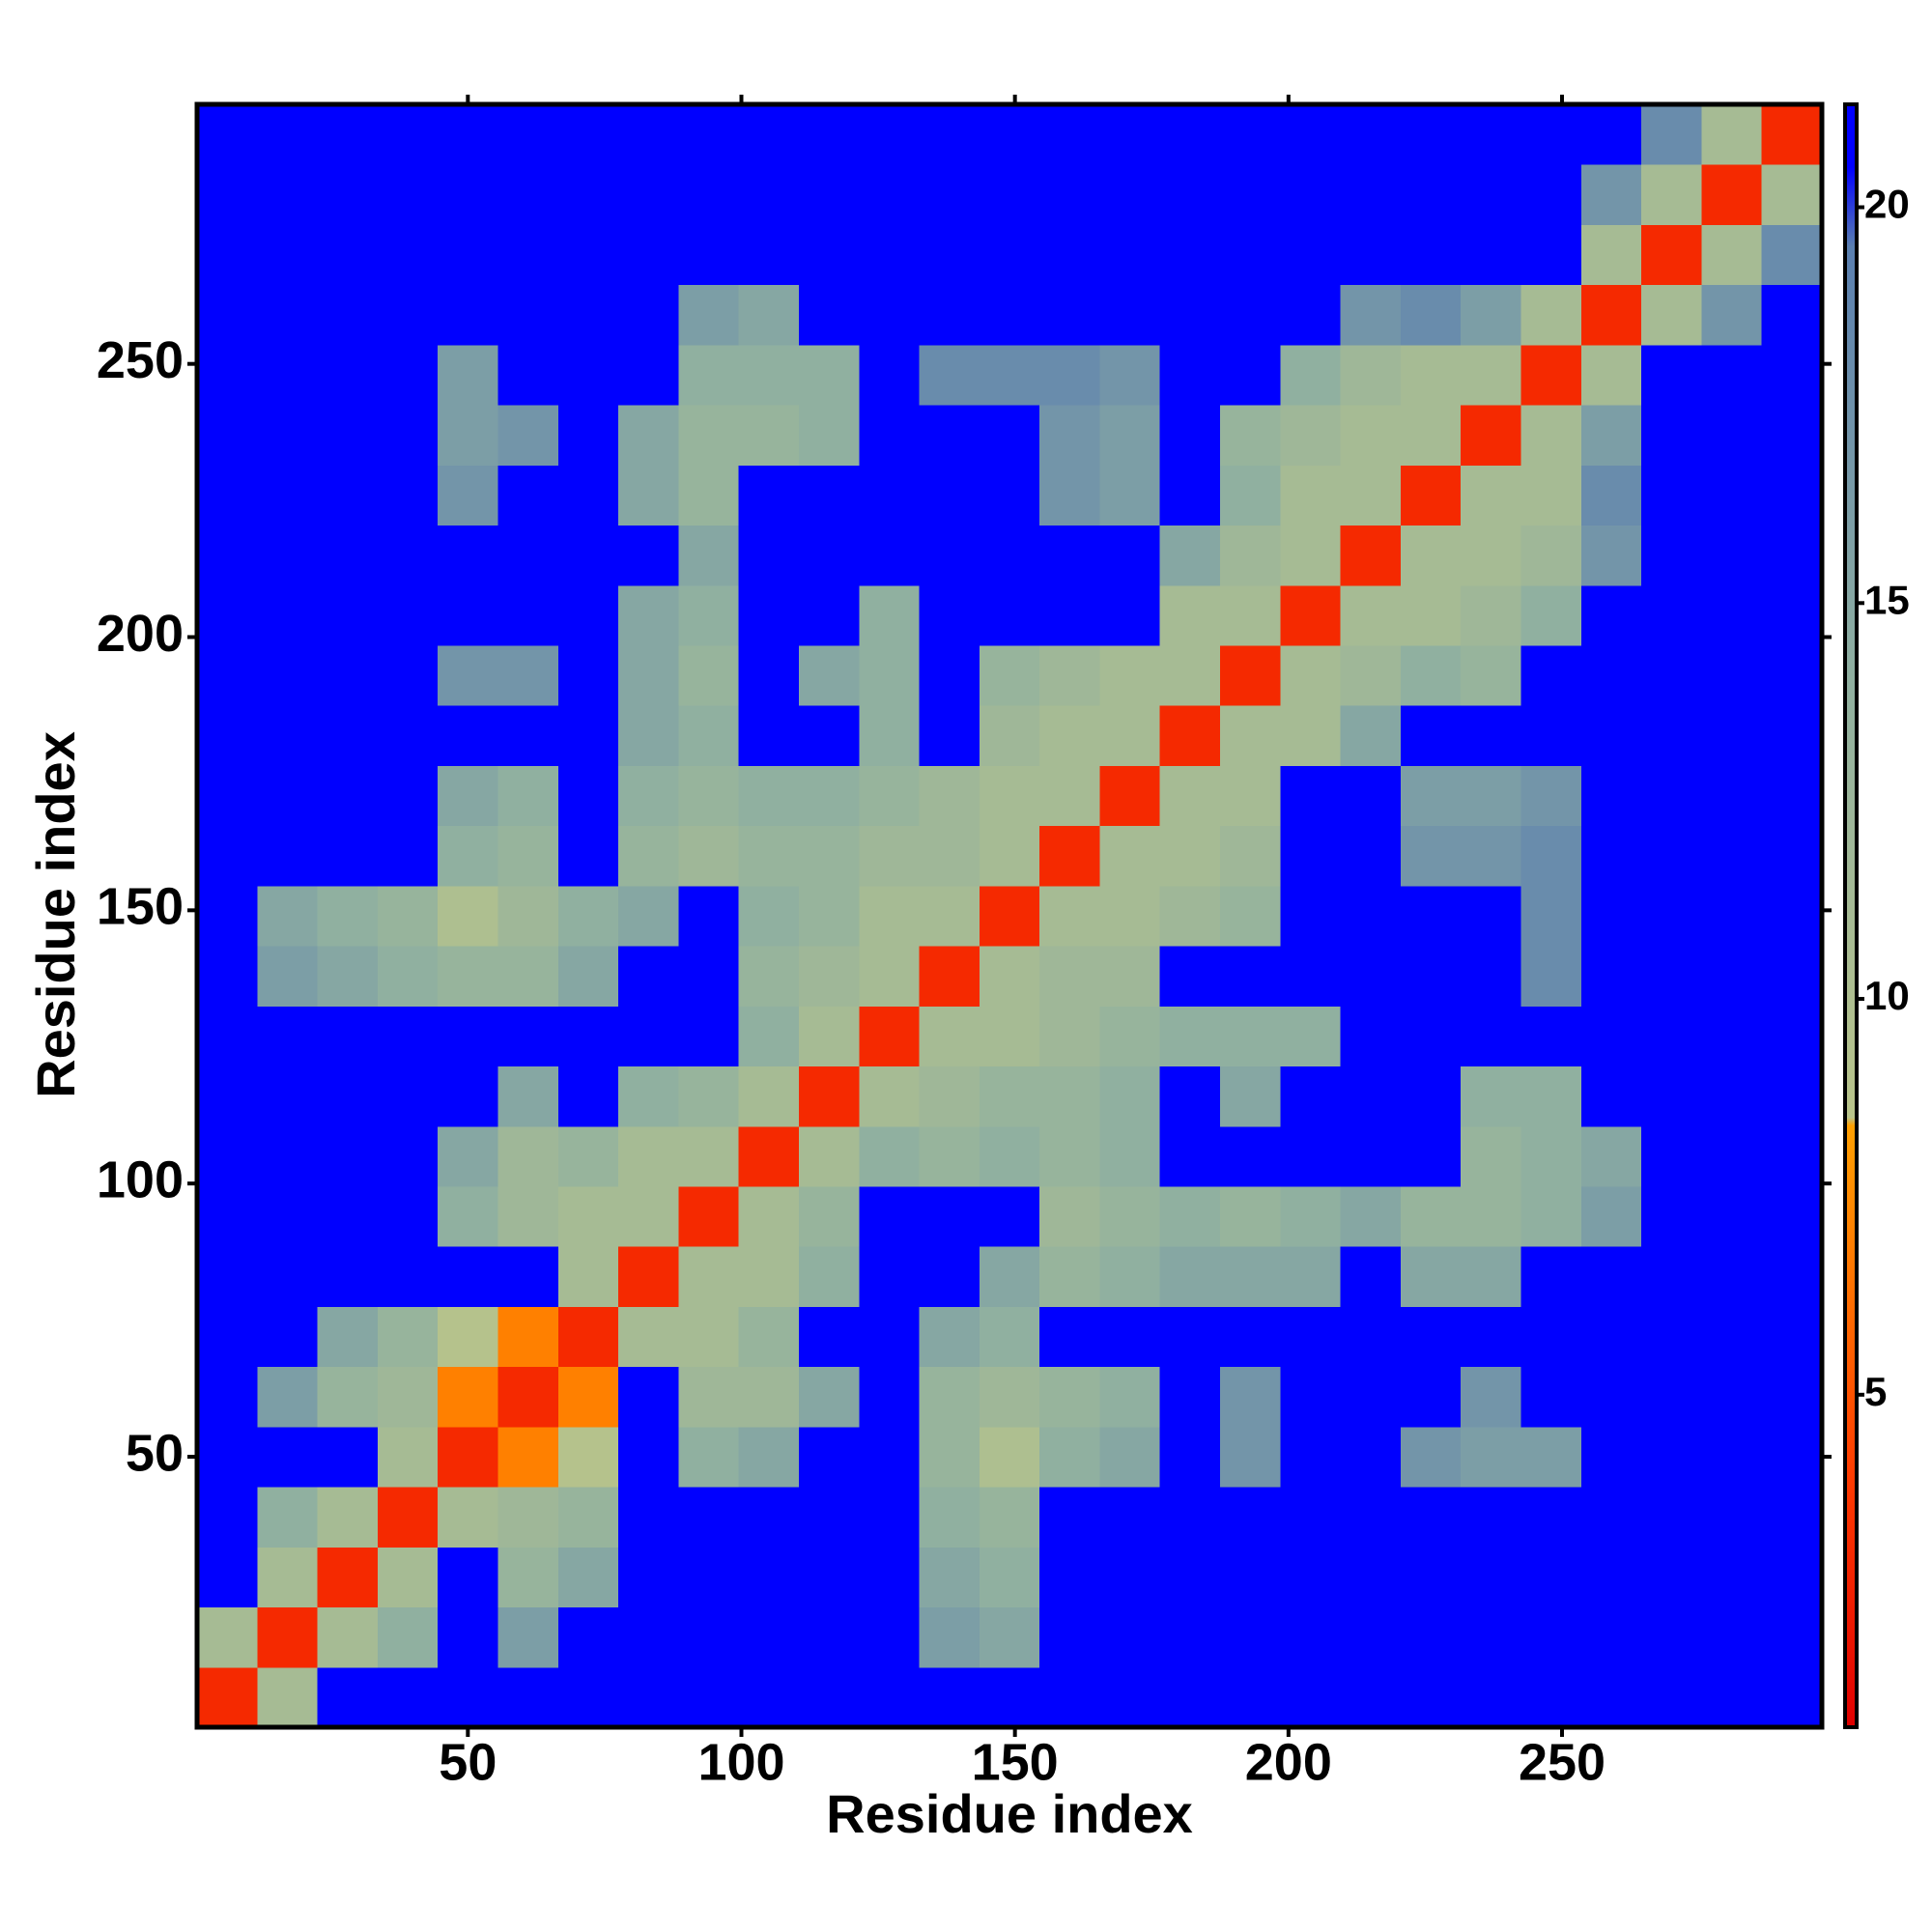 The image size is (1932, 1932). Describe the element at coordinates (1288, 1762) in the screenshot. I see `x-tick-label: 200` at that location.